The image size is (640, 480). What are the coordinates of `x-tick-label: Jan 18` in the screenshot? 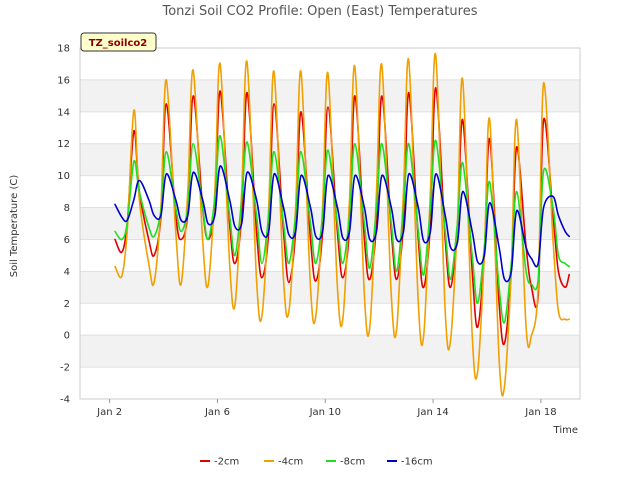 It's located at (540, 412).